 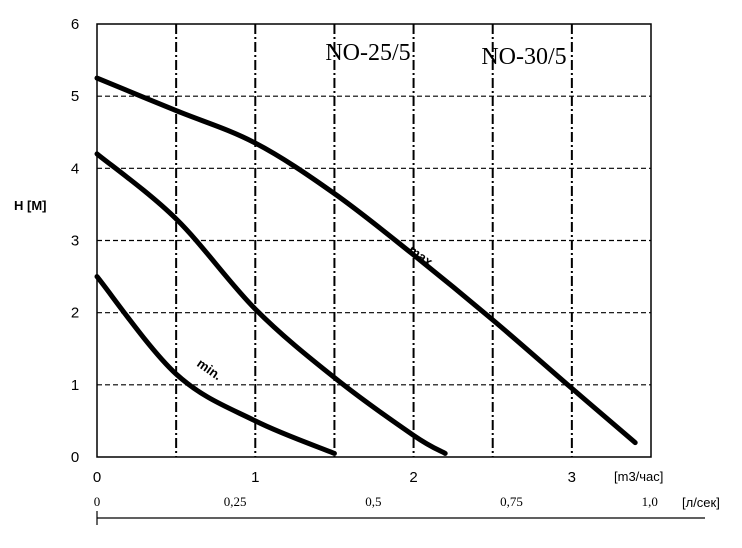 I want to click on x-tick-label: 3, so click(x=572, y=477).